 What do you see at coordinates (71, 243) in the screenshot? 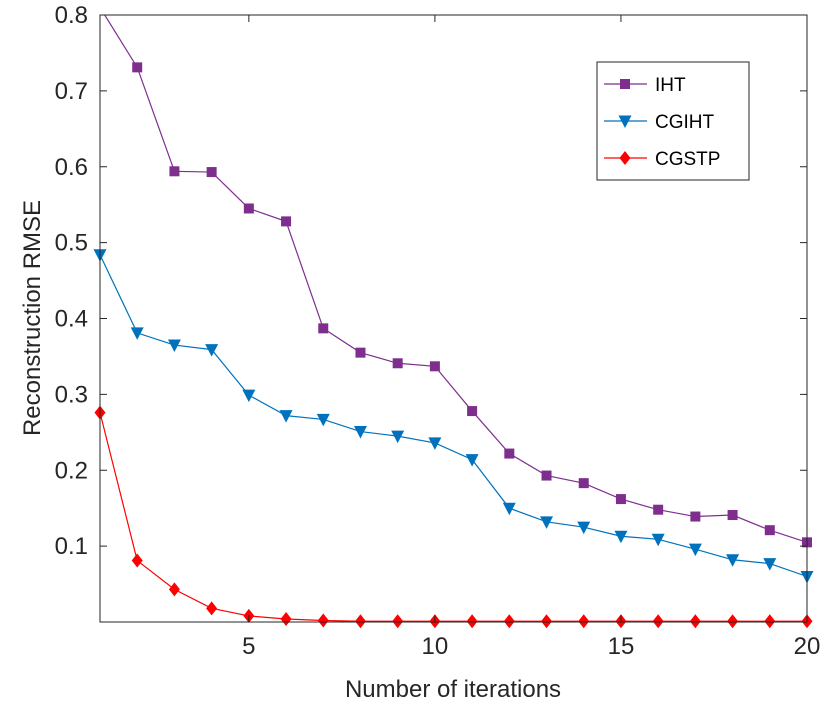
I see `y-tick-label: 0.5` at bounding box center [71, 243].